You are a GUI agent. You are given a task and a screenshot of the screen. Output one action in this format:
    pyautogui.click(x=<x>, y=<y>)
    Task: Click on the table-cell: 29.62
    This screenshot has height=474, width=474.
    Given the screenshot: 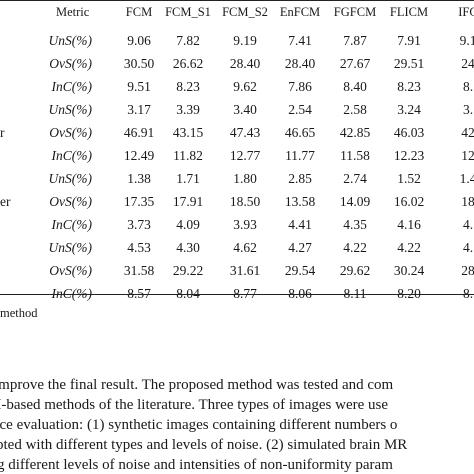 What is the action you would take?
    pyautogui.click(x=355, y=270)
    